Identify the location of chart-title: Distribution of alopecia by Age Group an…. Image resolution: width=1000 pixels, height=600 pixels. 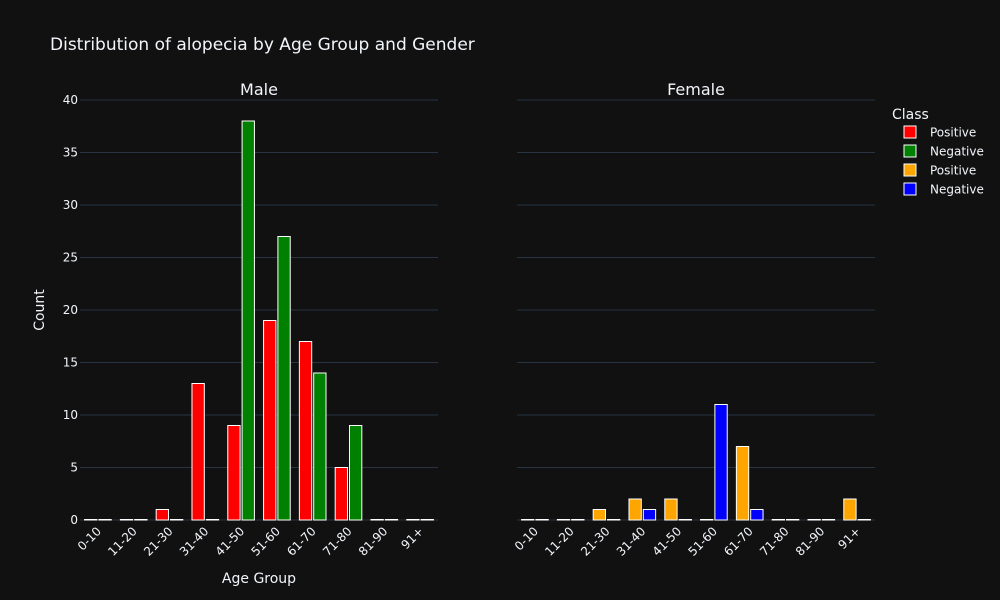
(262, 45).